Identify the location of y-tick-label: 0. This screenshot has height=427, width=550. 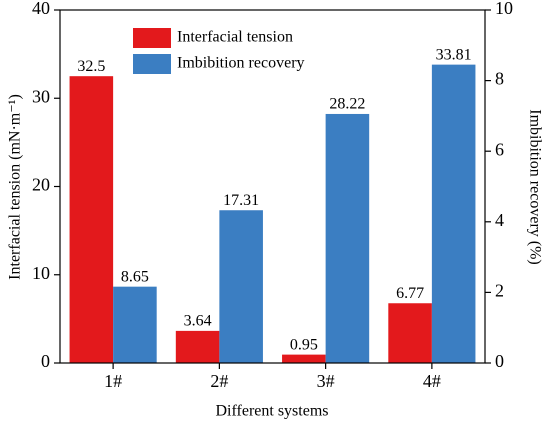
(45, 361).